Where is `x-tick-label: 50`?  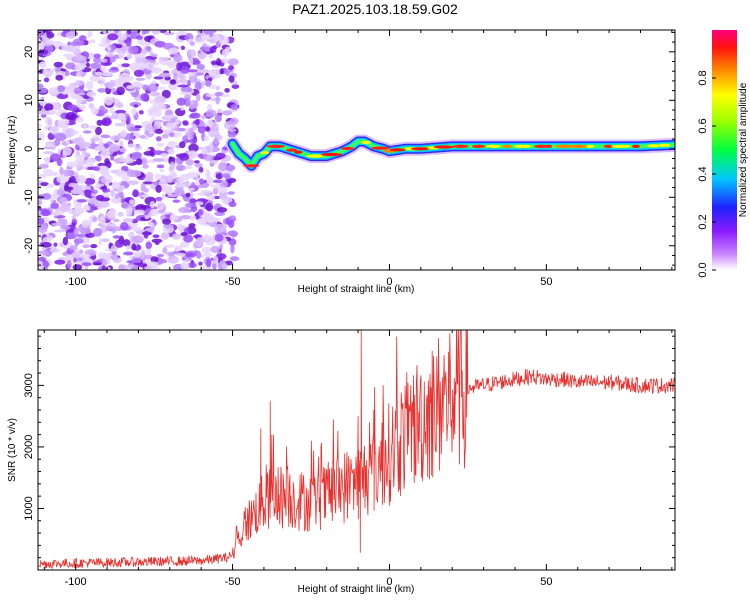 x-tick-label: 50 is located at coordinates (546, 582).